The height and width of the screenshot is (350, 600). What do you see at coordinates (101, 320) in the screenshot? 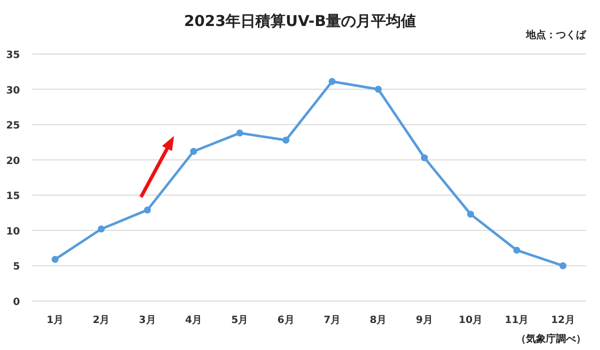
I see `x-tick-label: 2月` at bounding box center [101, 320].